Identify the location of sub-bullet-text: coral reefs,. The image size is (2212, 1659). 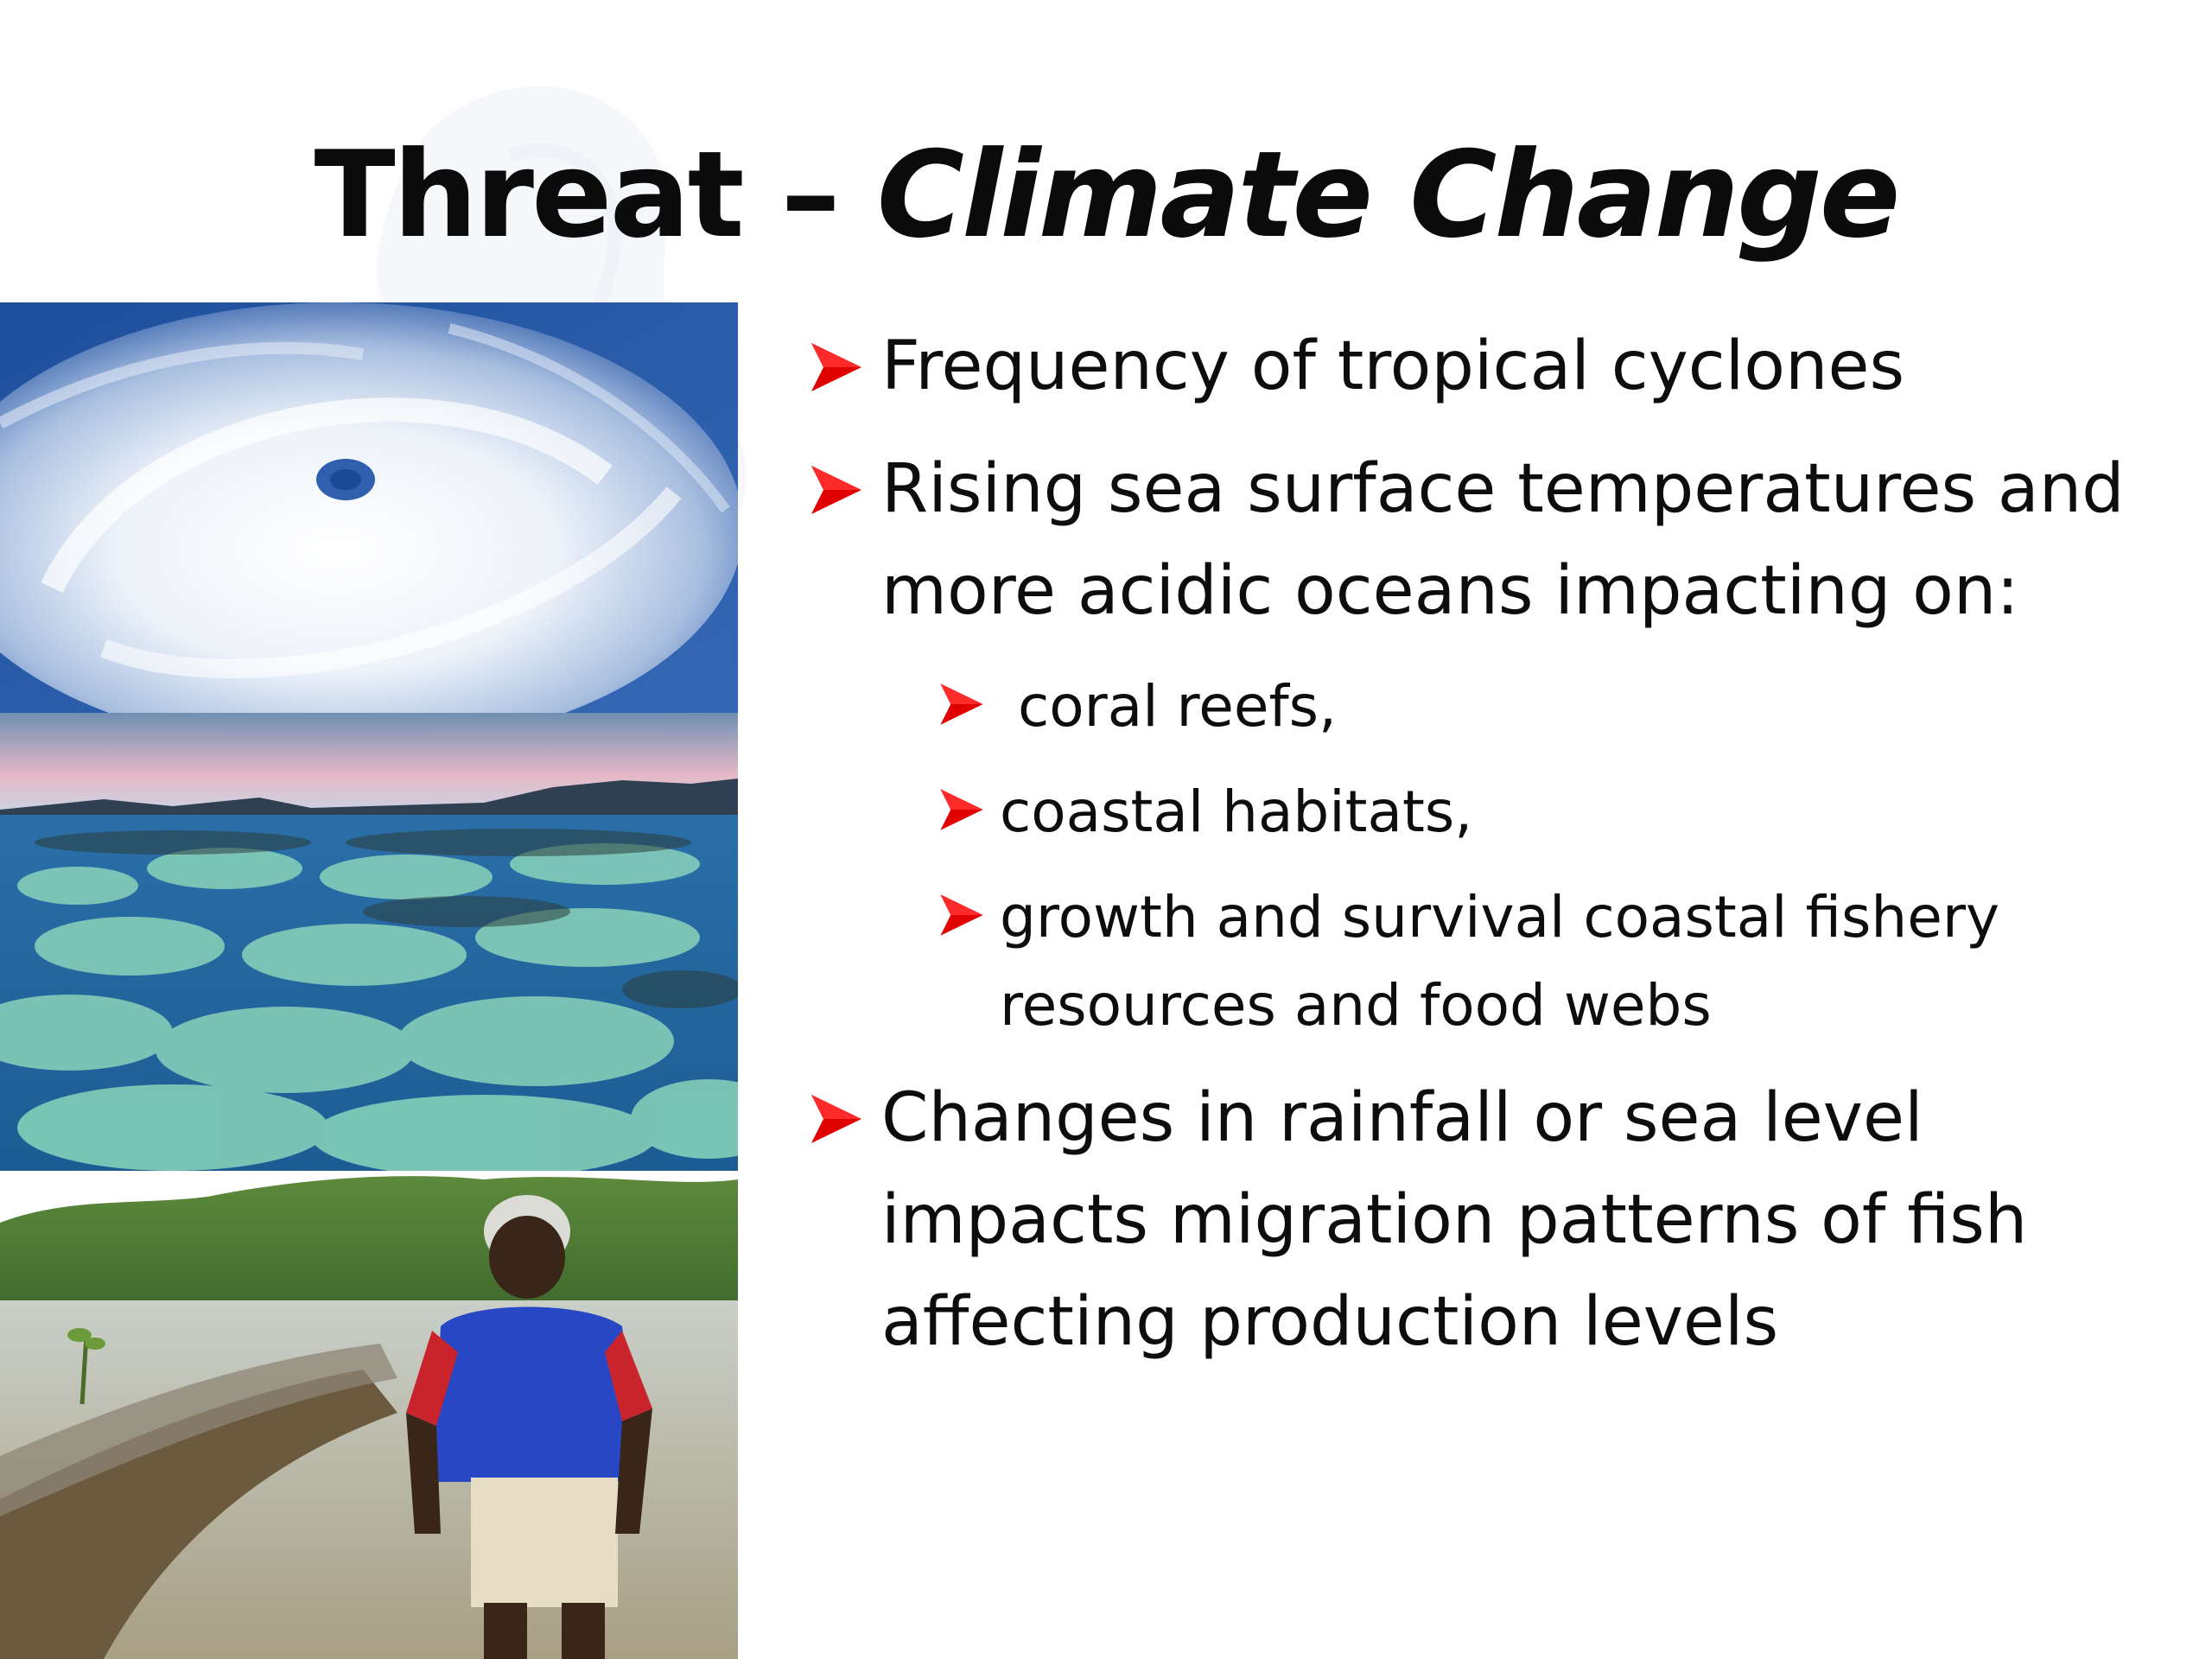
(1169, 706).